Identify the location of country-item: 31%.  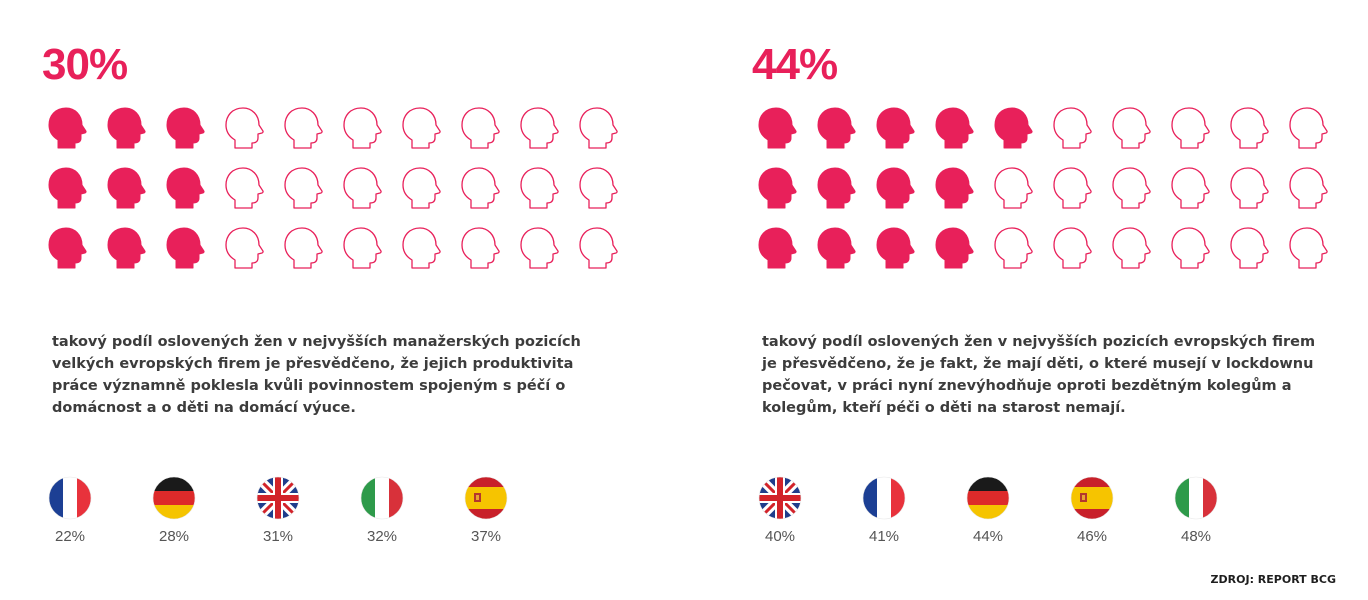
(306, 509).